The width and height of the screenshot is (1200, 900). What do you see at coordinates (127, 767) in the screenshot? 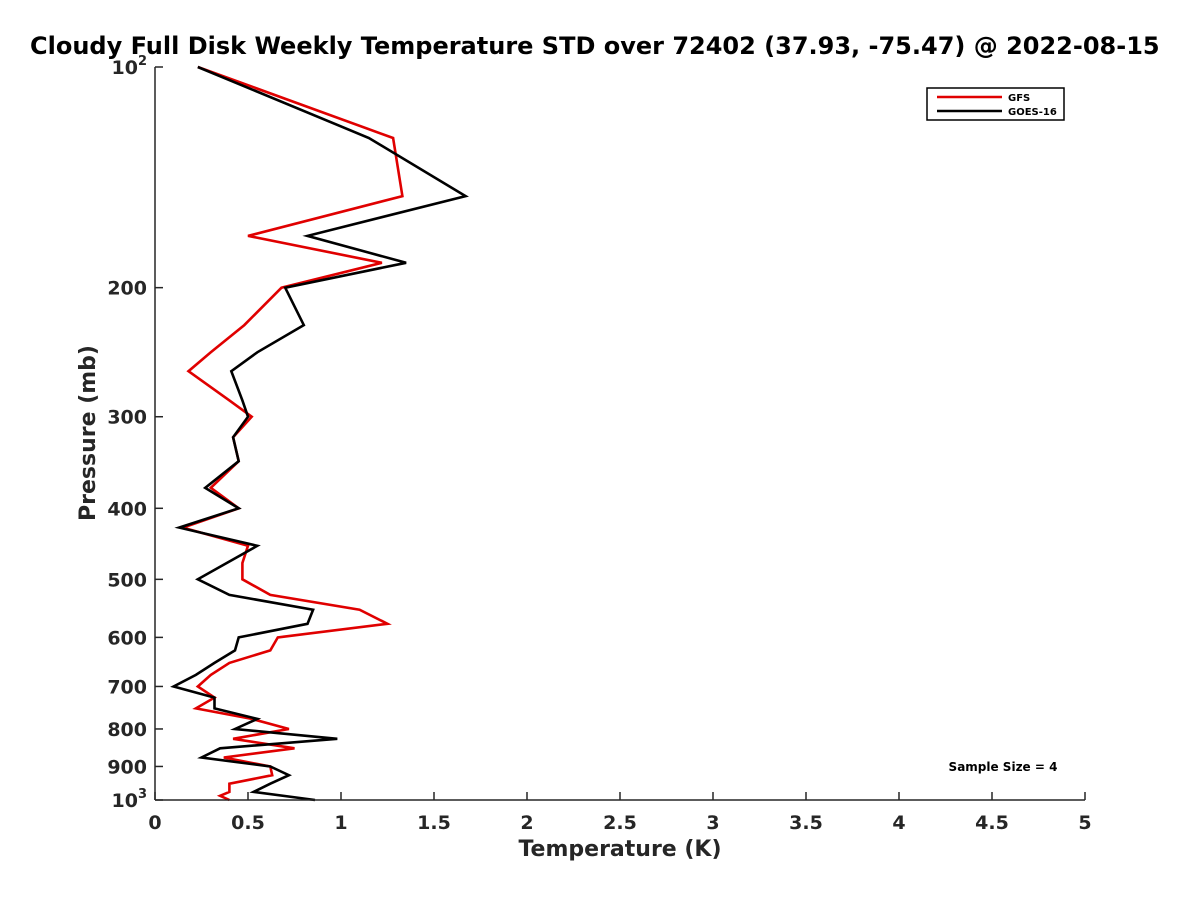
I see `y-tick-label: 900` at bounding box center [127, 767].